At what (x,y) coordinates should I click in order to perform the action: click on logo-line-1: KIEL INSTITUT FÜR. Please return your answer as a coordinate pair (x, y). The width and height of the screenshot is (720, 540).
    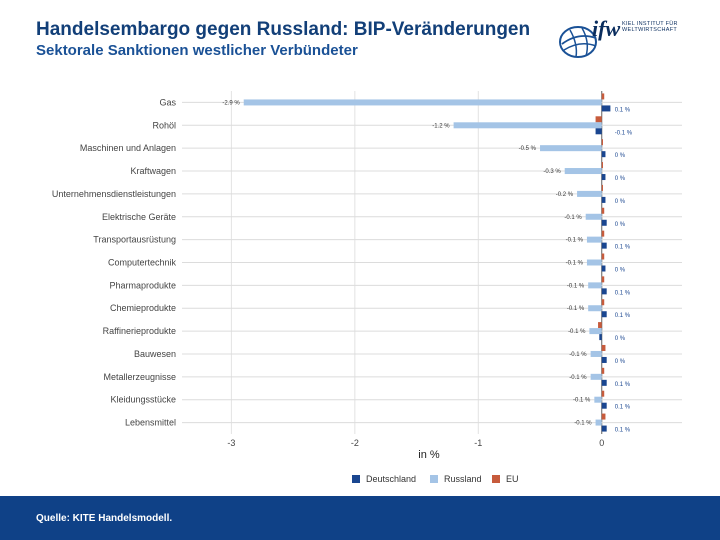
    Looking at the image, I should click on (650, 24).